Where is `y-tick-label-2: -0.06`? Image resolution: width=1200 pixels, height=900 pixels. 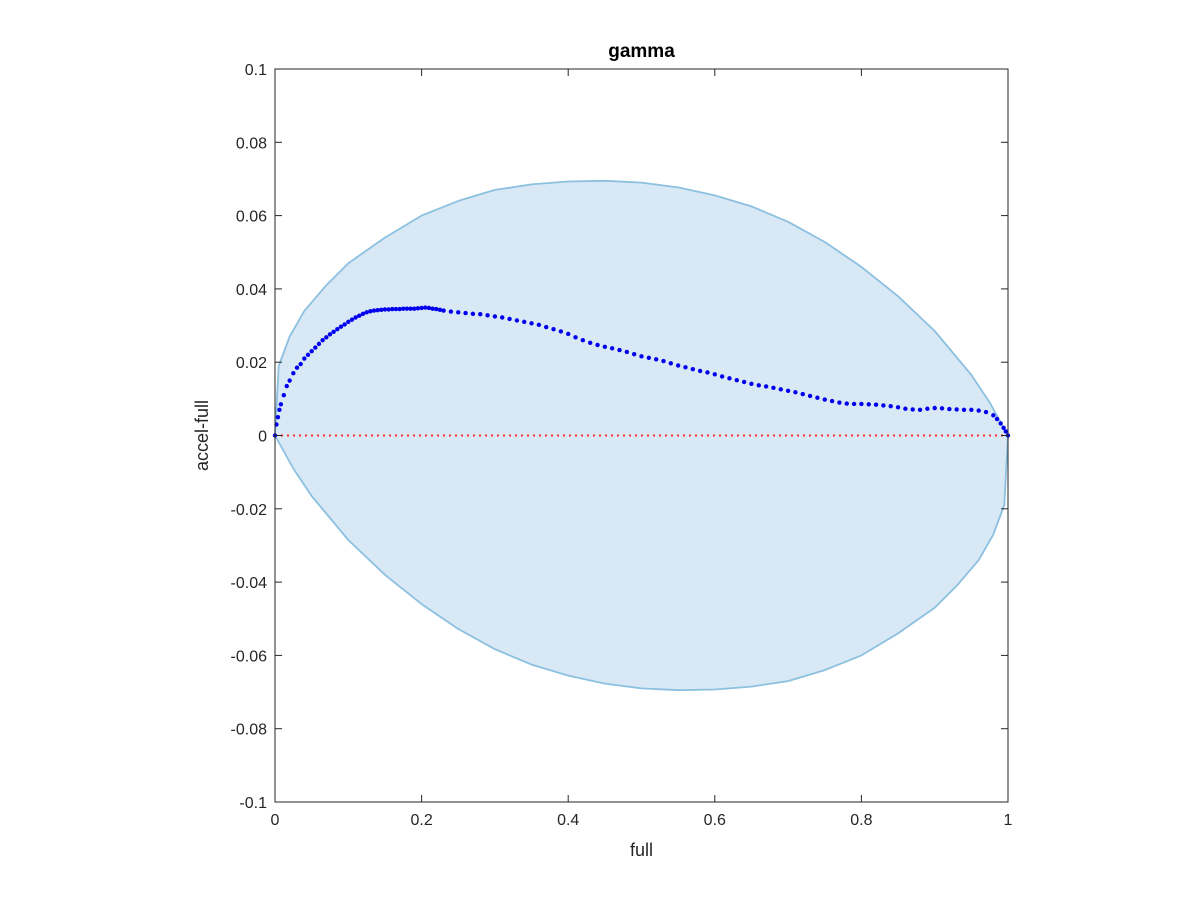
y-tick-label-2: -0.06 is located at coordinates (249, 656).